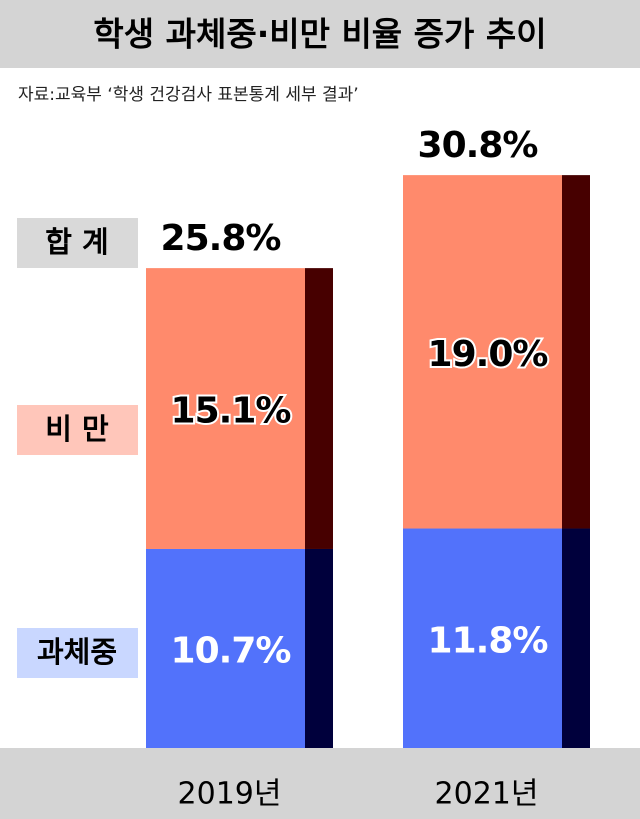  Describe the element at coordinates (320, 783) in the screenshot. I see `axis-band` at that location.